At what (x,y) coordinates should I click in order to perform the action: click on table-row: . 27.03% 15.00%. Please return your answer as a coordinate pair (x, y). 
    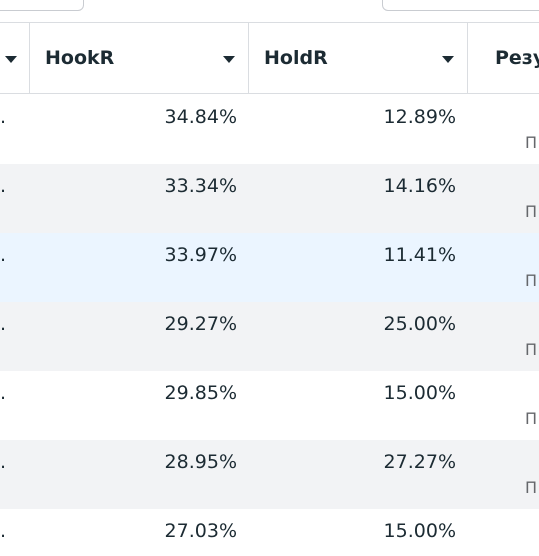
    Looking at the image, I should click on (269, 532).